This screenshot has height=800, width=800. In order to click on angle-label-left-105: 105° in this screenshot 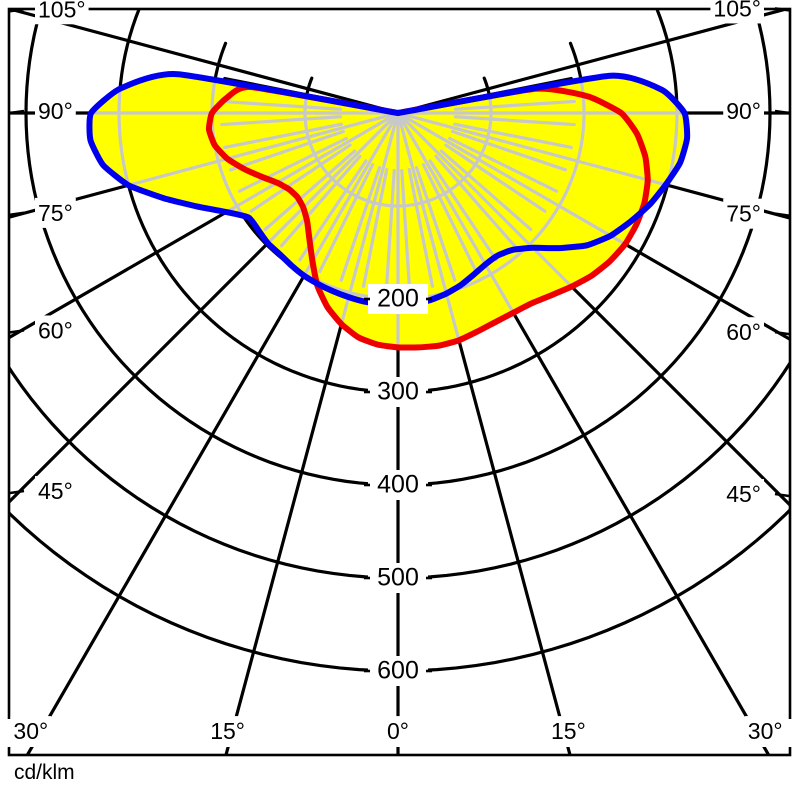, I will do `click(62, 11)`.